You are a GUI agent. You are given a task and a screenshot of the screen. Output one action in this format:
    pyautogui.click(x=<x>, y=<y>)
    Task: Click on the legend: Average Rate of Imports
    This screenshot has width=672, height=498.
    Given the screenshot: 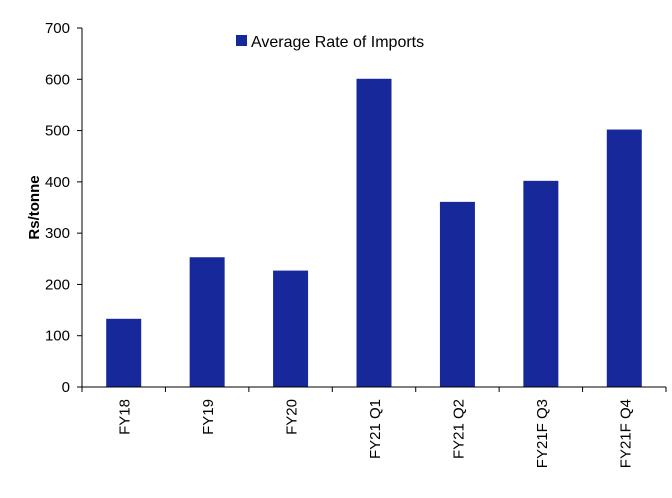 What is the action you would take?
    pyautogui.click(x=330, y=42)
    